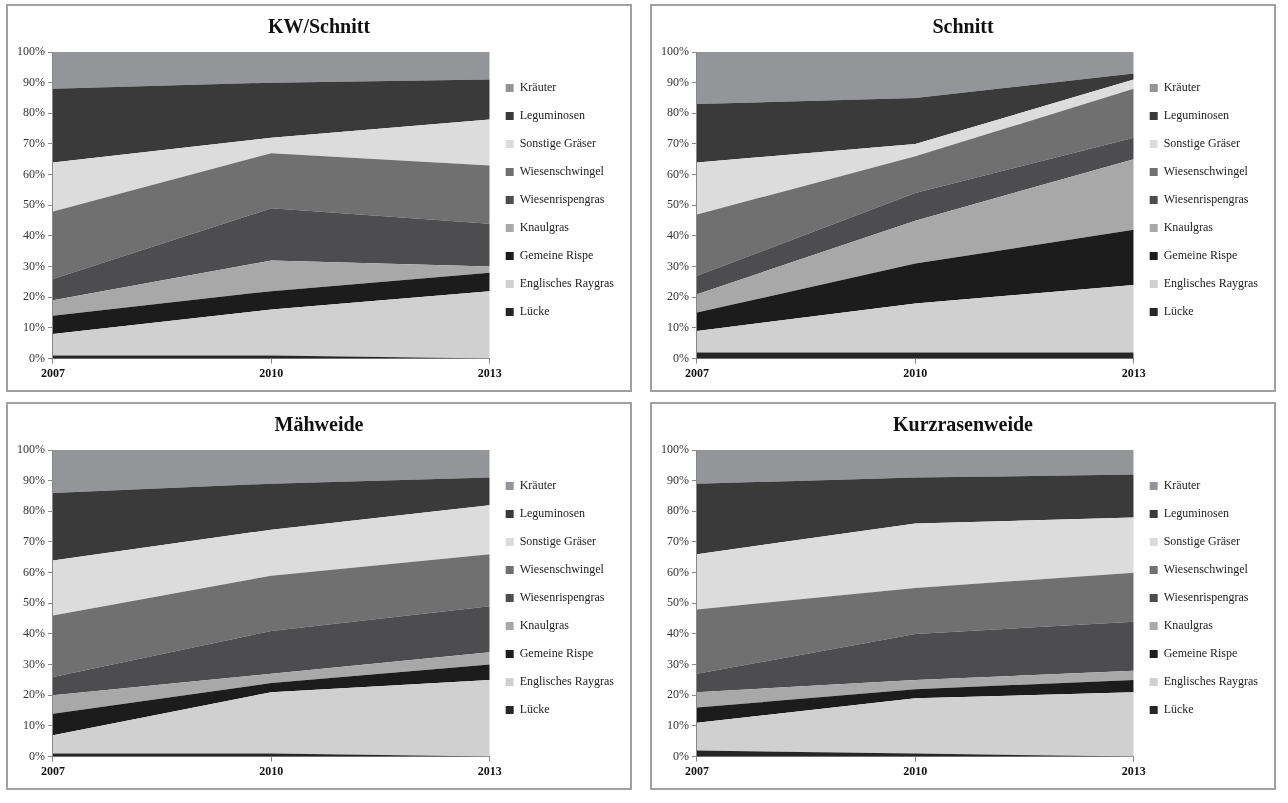  What do you see at coordinates (963, 26) in the screenshot?
I see `chart-title: Schnitt` at bounding box center [963, 26].